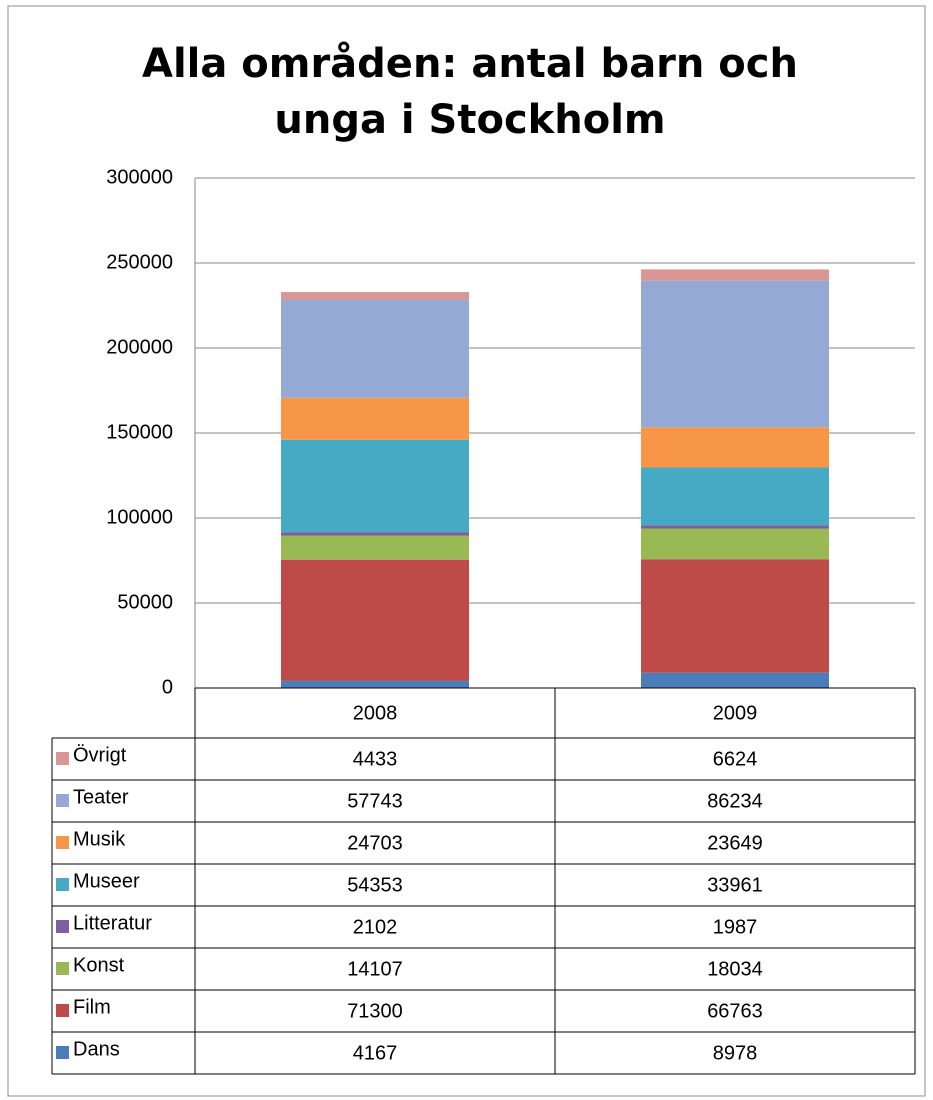 This screenshot has height=1100, width=933. Describe the element at coordinates (735, 927) in the screenshot. I see `table-value: 1987` at that location.